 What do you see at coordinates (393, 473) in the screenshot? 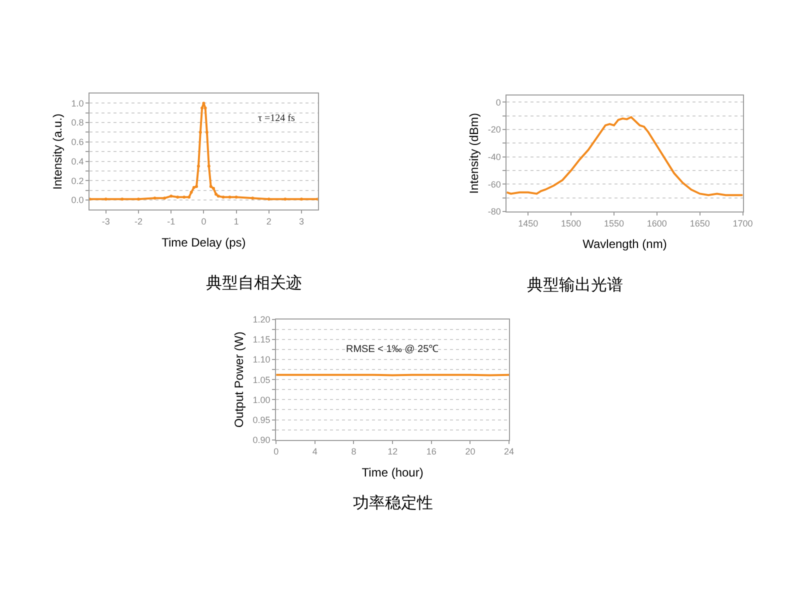
I see `x-axis-title: Time (hour)` at bounding box center [393, 473].